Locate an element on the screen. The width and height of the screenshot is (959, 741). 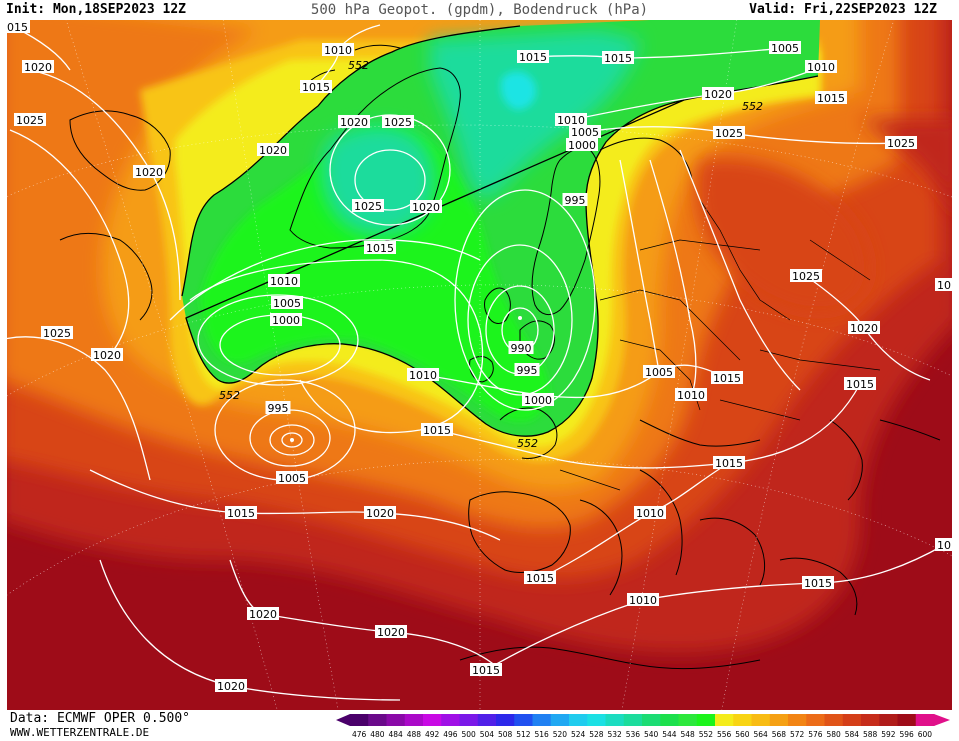
legend-tick-label: 520 is located at coordinates (560, 734).